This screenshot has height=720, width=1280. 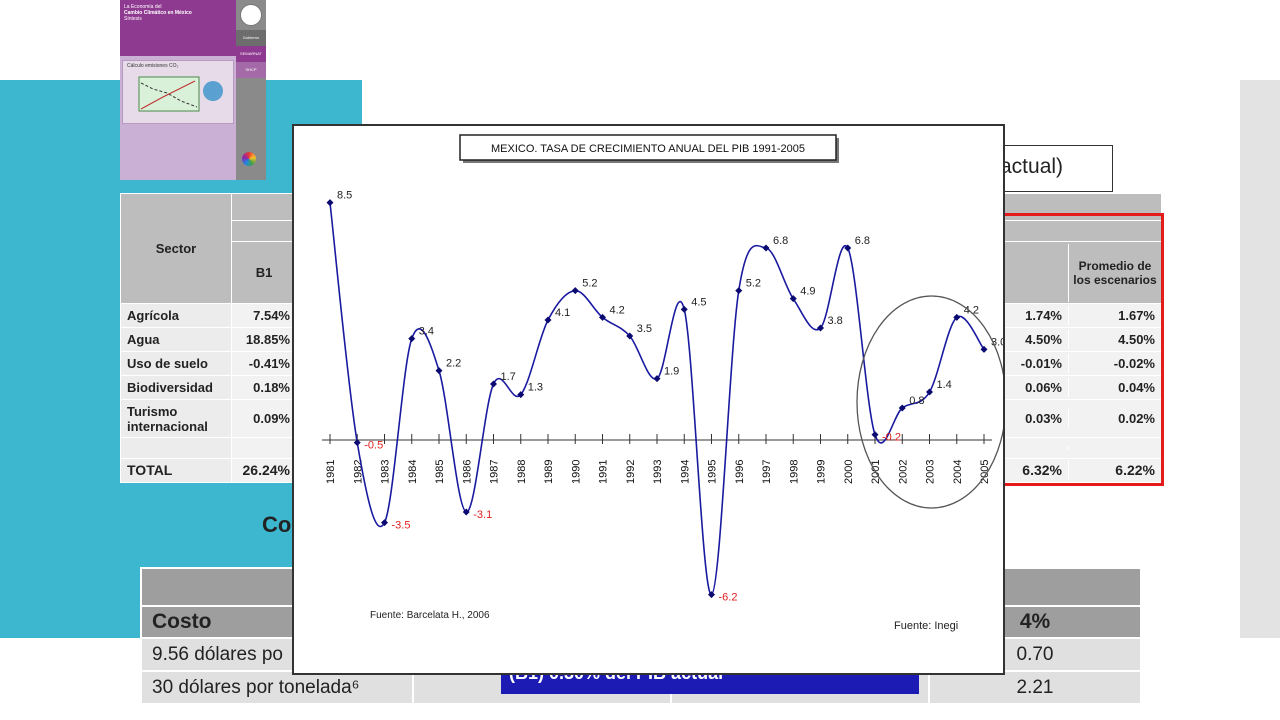 I want to click on data-label: 4.5, so click(x=698, y=302).